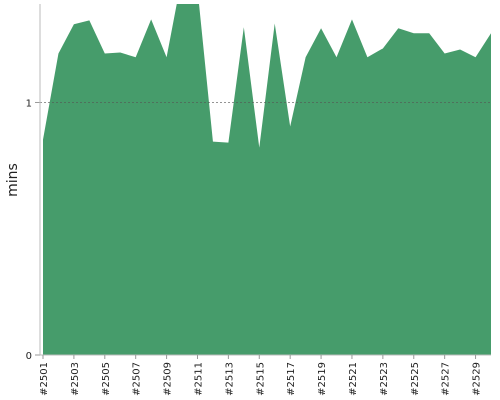 The height and width of the screenshot is (400, 500). I want to click on x-tick-label: #2509, so click(168, 379).